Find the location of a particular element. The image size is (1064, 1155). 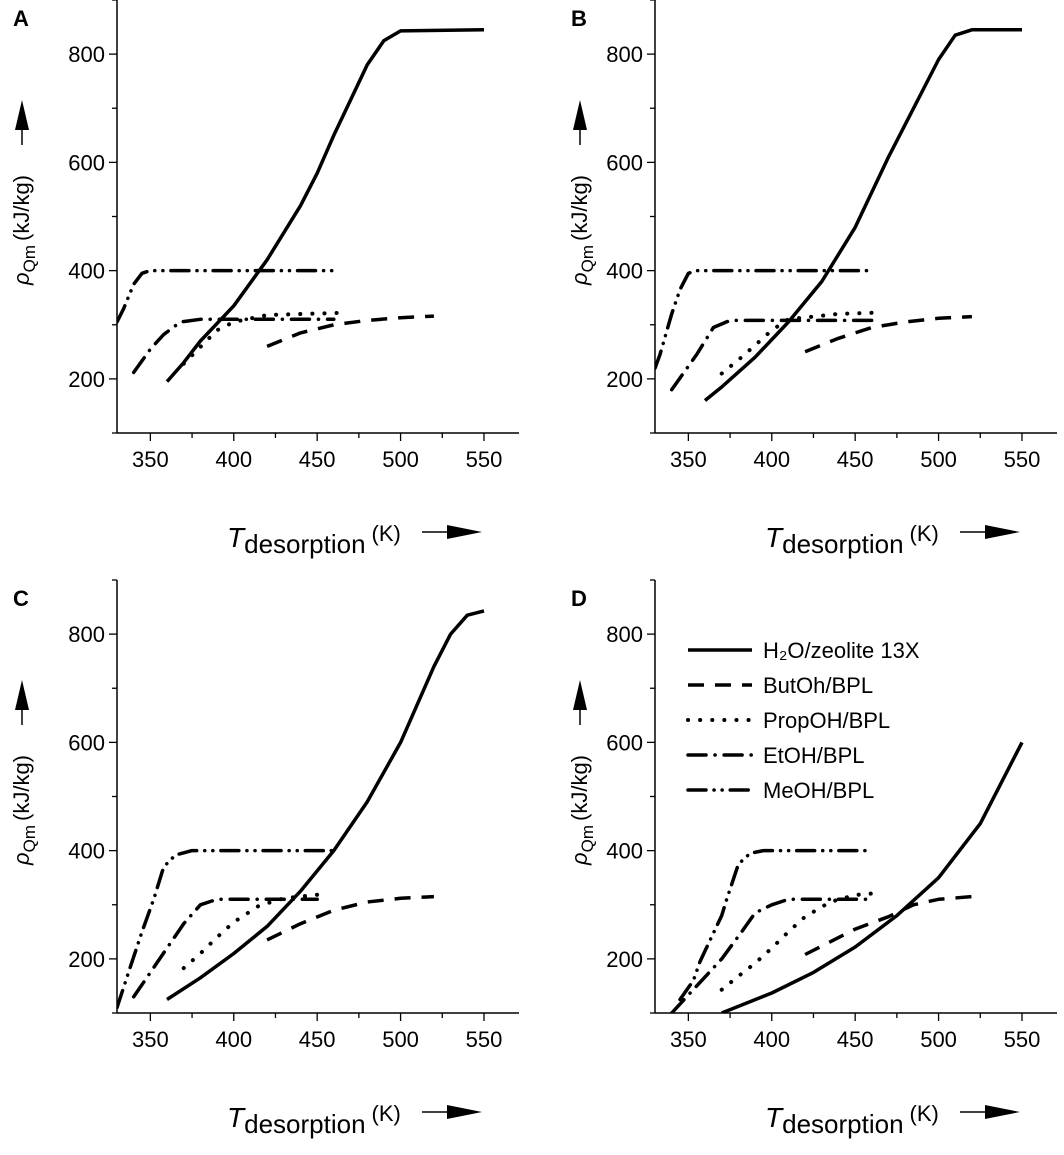

legend-label: EtOH/BPL is located at coordinates (813, 755).